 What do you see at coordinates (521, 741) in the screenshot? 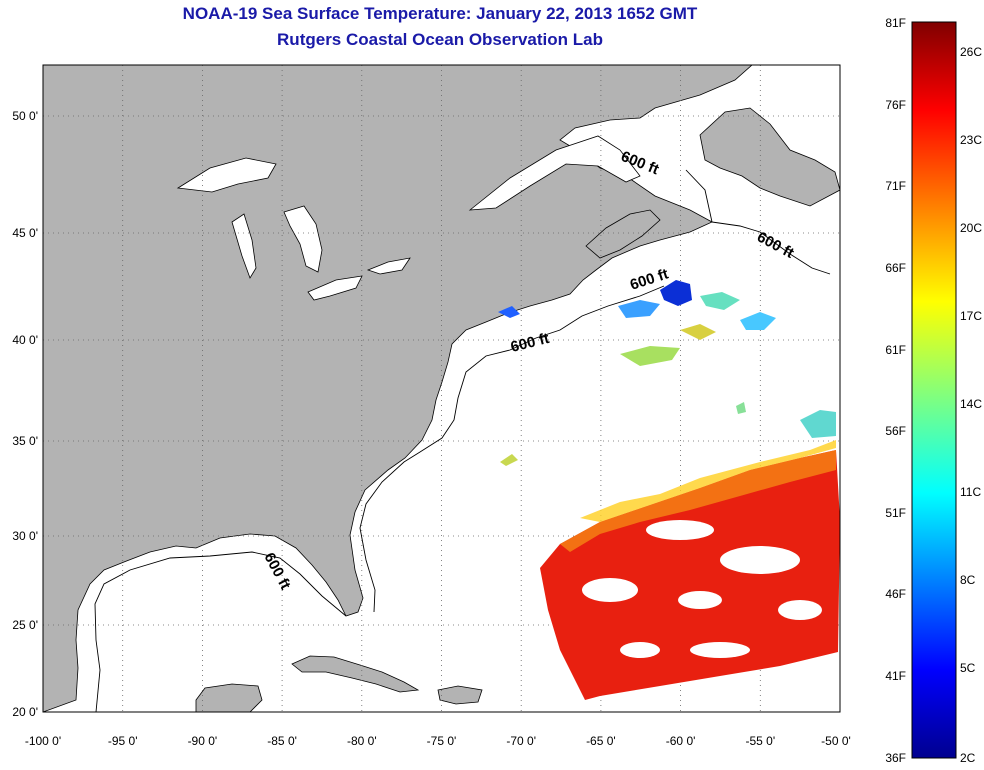
I see `lon-tick-label: -70 0'` at bounding box center [521, 741].